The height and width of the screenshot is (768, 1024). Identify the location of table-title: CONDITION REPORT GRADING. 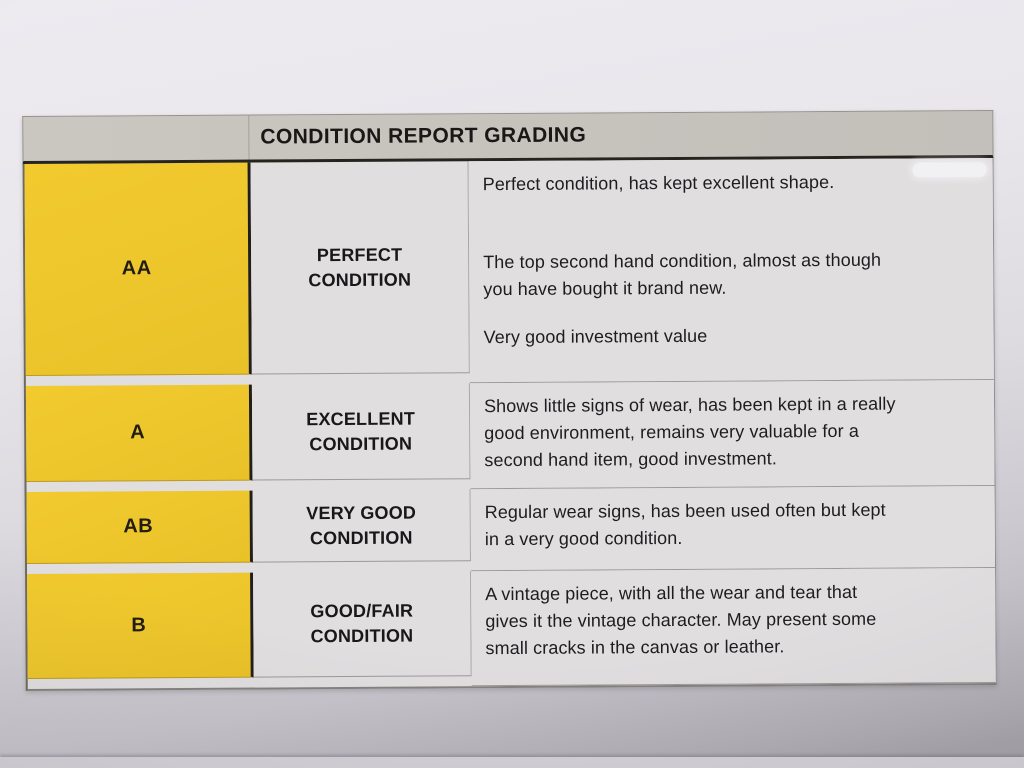
(423, 136).